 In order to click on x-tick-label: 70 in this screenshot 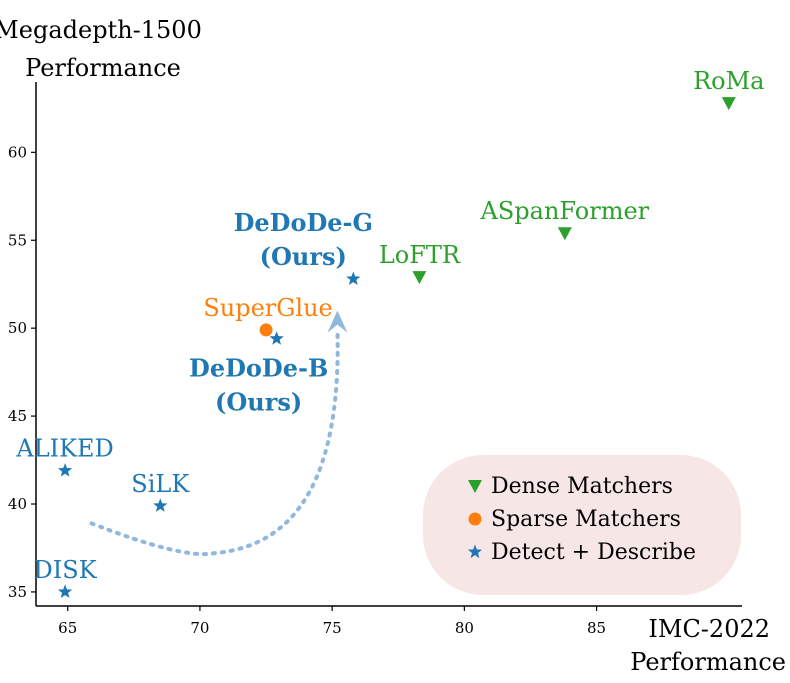, I will do `click(199, 628)`.